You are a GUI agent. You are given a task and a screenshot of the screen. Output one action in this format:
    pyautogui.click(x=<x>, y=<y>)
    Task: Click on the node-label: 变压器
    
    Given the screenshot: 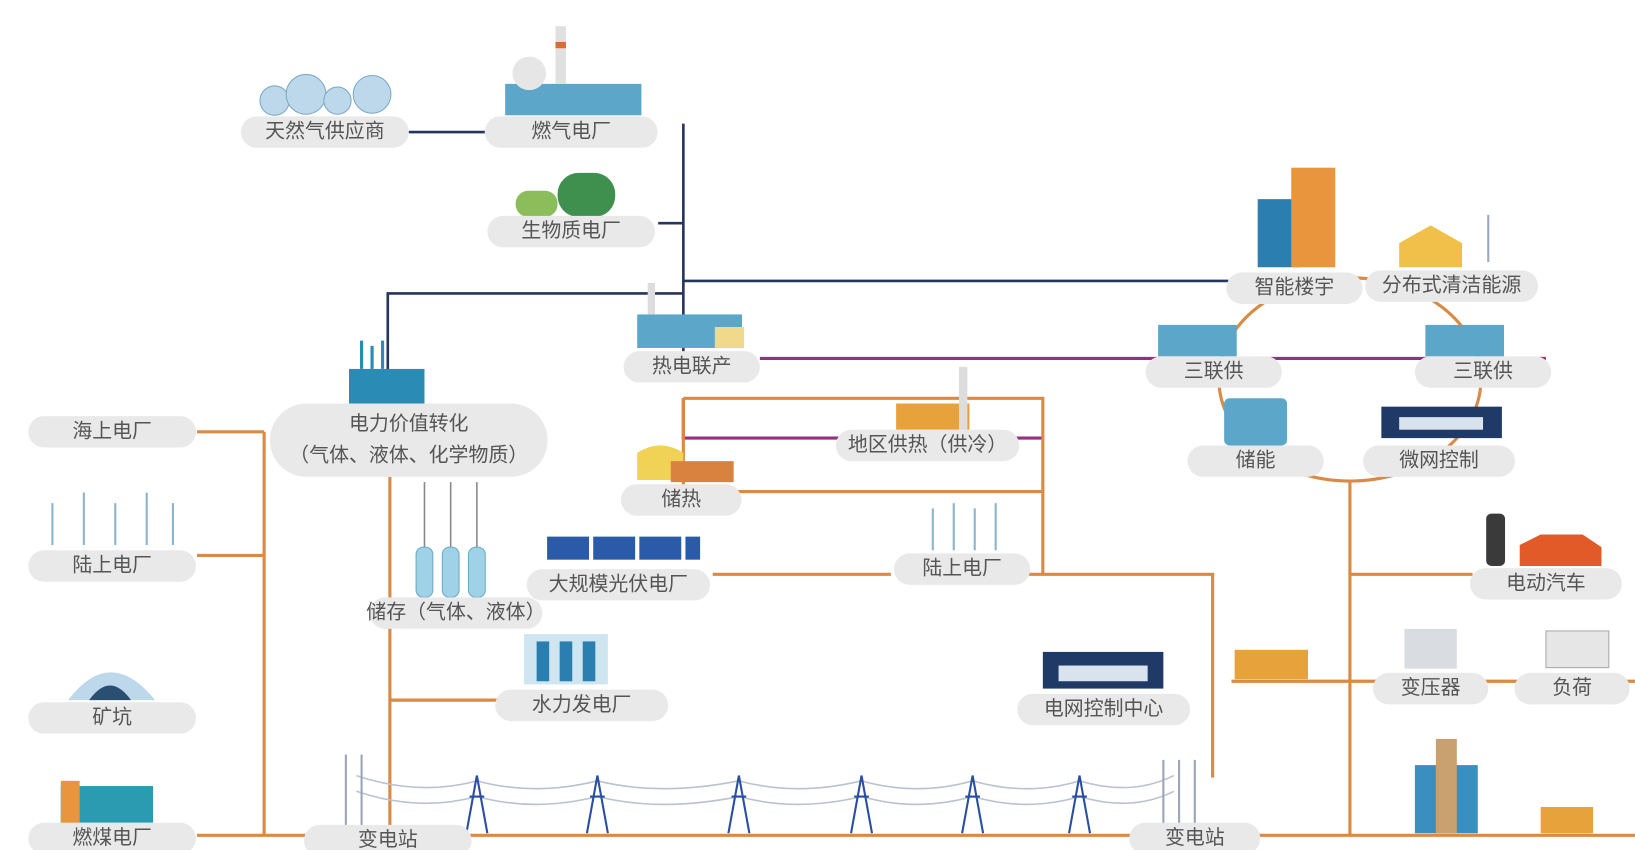 What is the action you would take?
    pyautogui.click(x=1431, y=687)
    